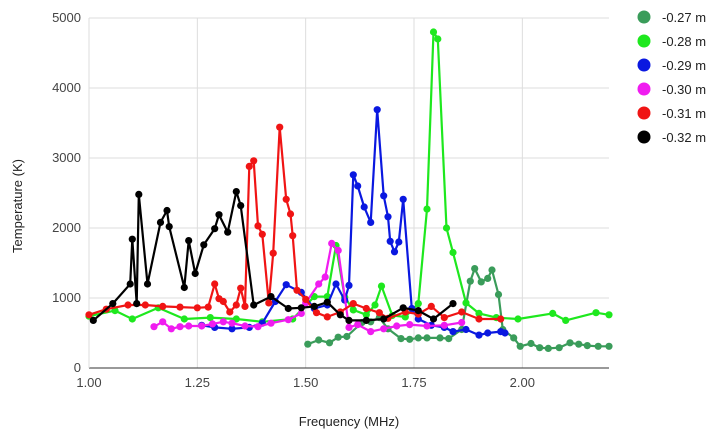 The width and height of the screenshot is (724, 446). What do you see at coordinates (672, 41) in the screenshot?
I see `legend-item: -0.28 m` at bounding box center [672, 41].